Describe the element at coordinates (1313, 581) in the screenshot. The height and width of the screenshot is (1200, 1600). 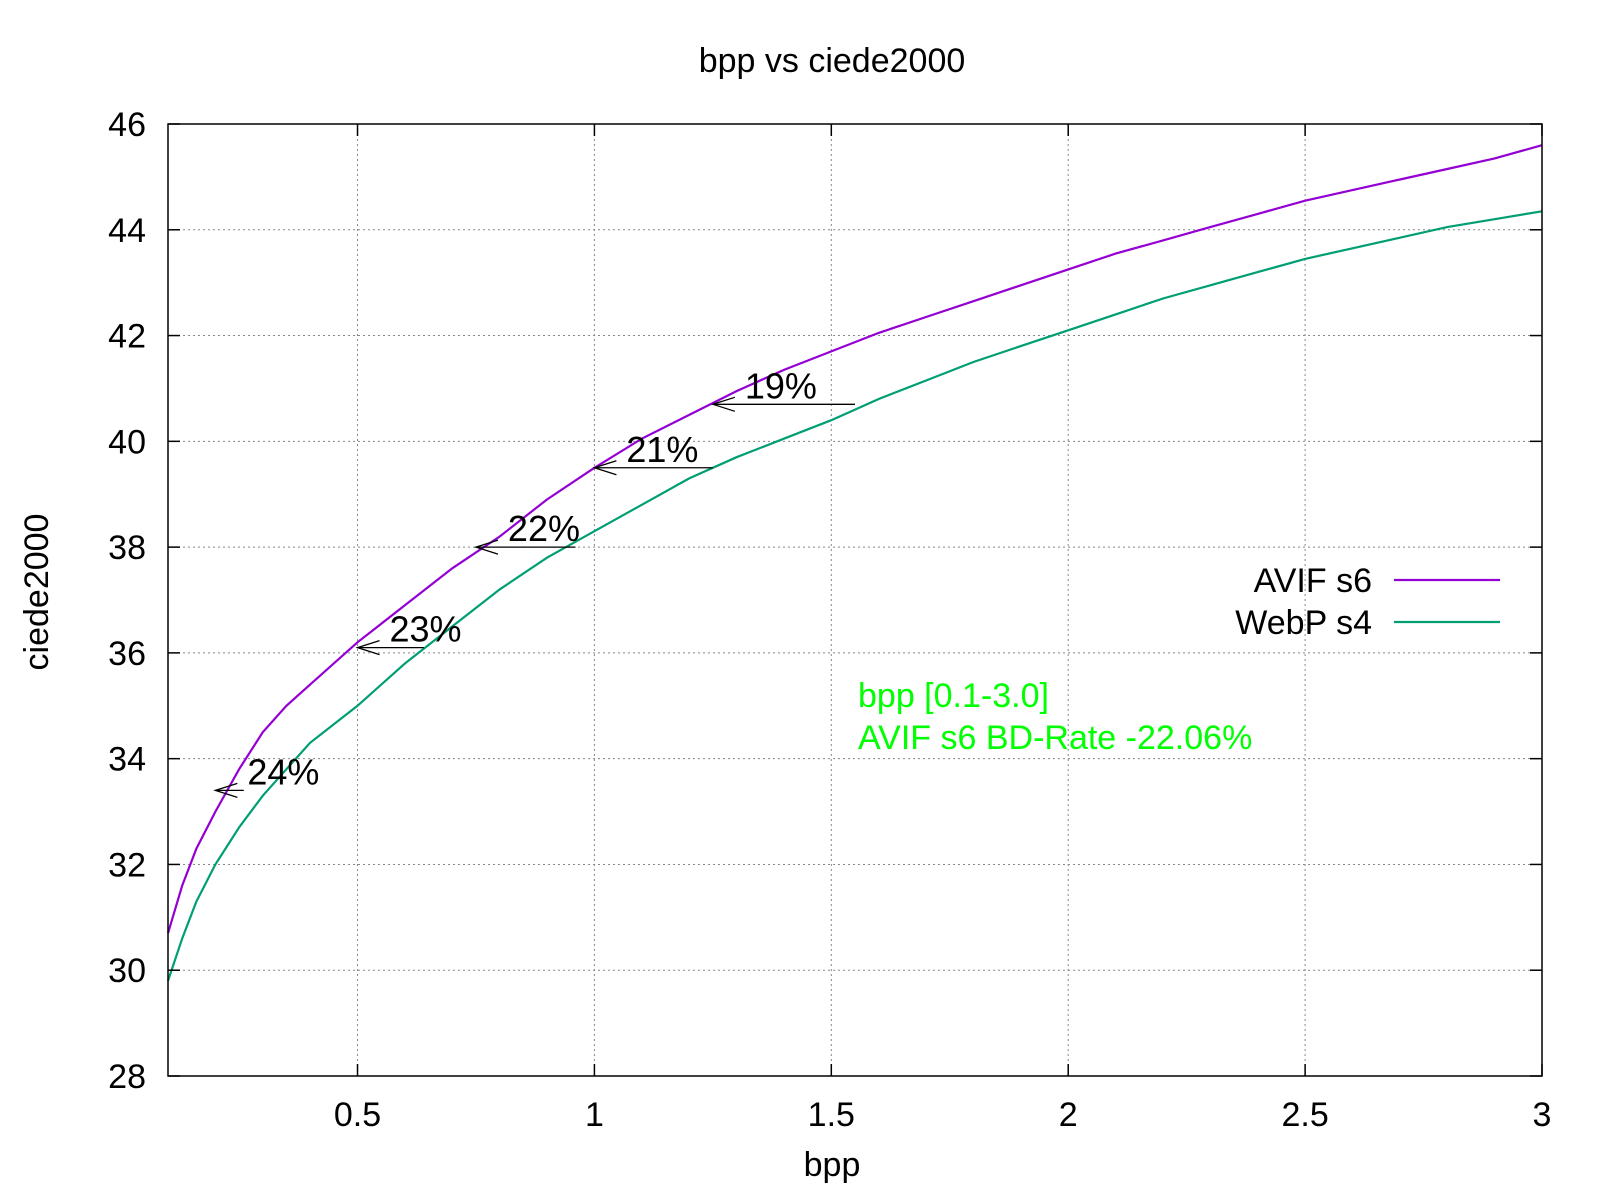
I see `legend-label: AVIF s6` at that location.